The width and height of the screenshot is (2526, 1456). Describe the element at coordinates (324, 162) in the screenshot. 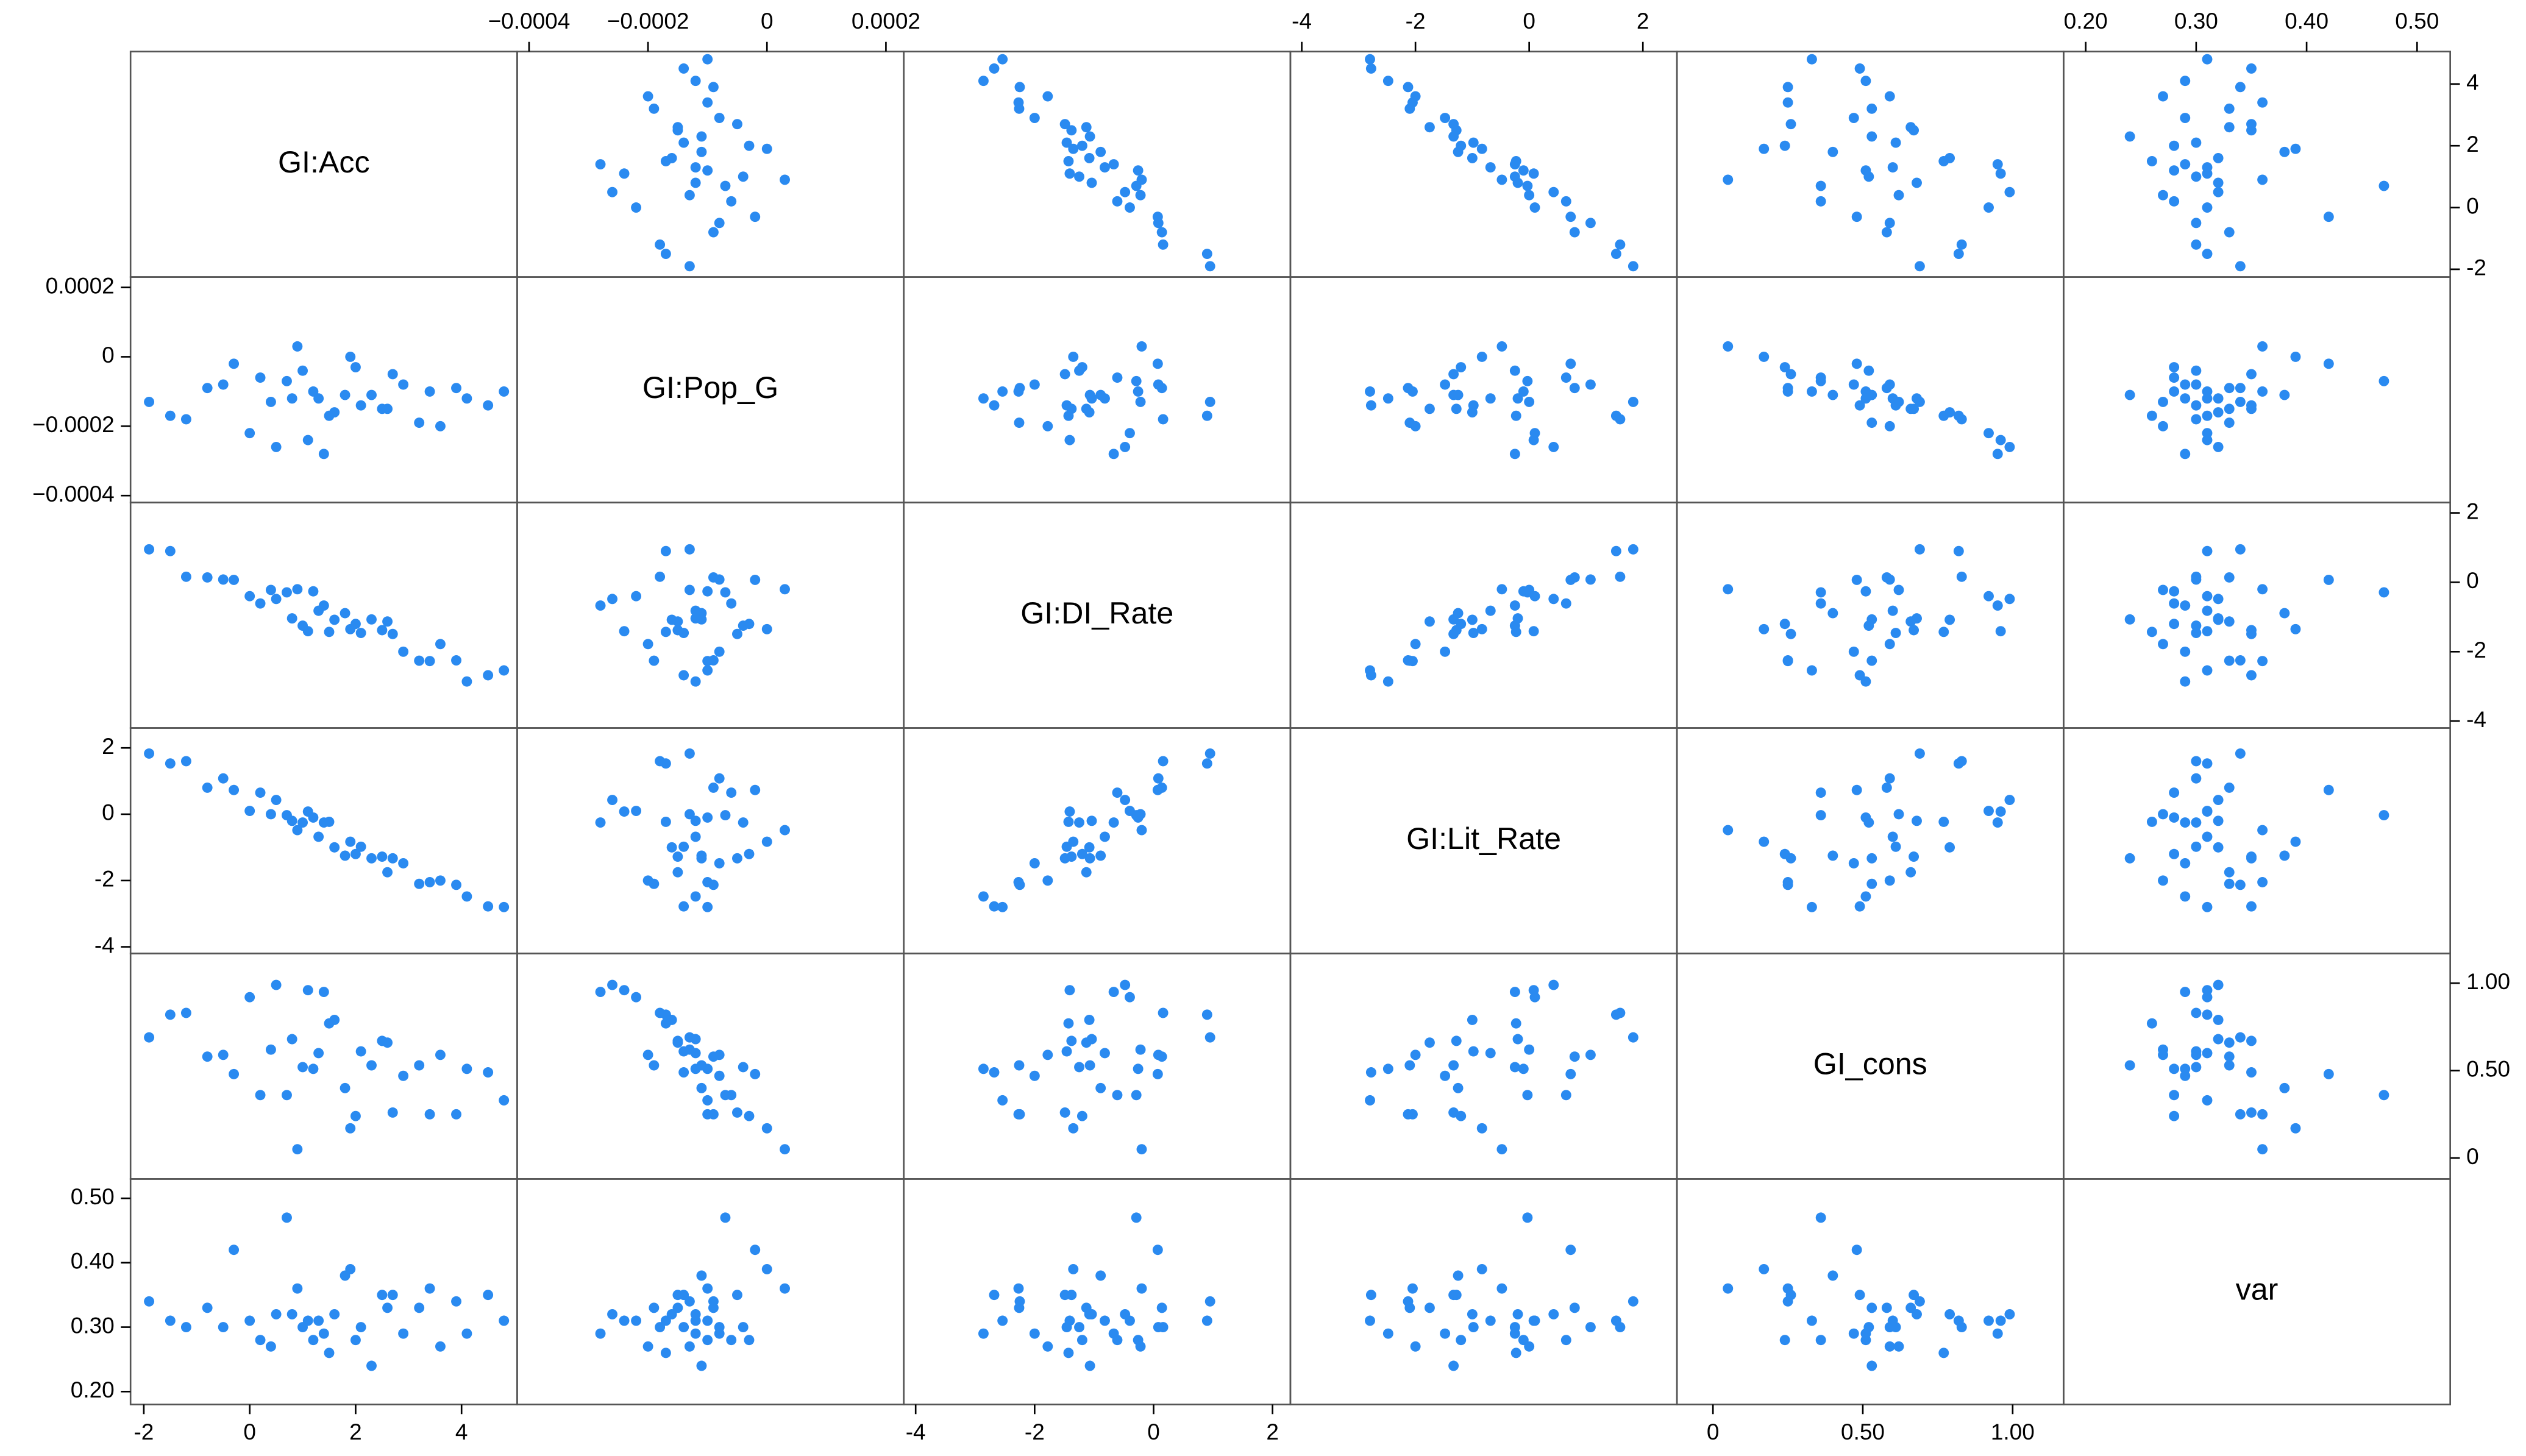

I see `variable-label: GI:Acc` at that location.